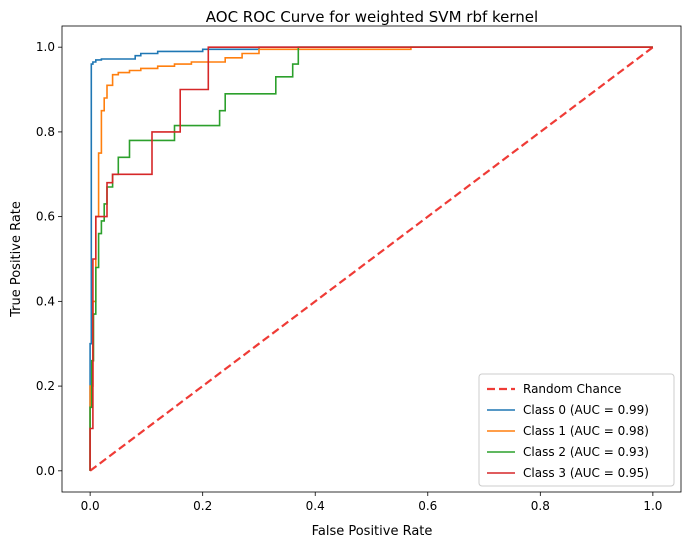 The height and width of the screenshot is (547, 691). What do you see at coordinates (315, 506) in the screenshot?
I see `x-tick-label: 0.4` at bounding box center [315, 506].